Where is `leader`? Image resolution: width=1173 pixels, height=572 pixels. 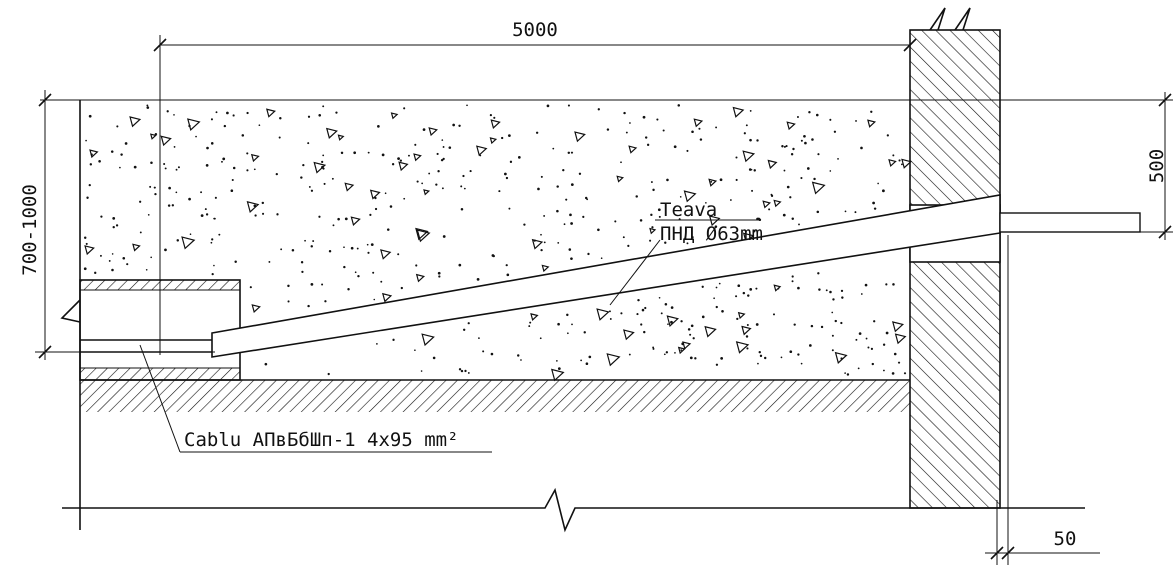 leader is located at coordinates (635, 272).